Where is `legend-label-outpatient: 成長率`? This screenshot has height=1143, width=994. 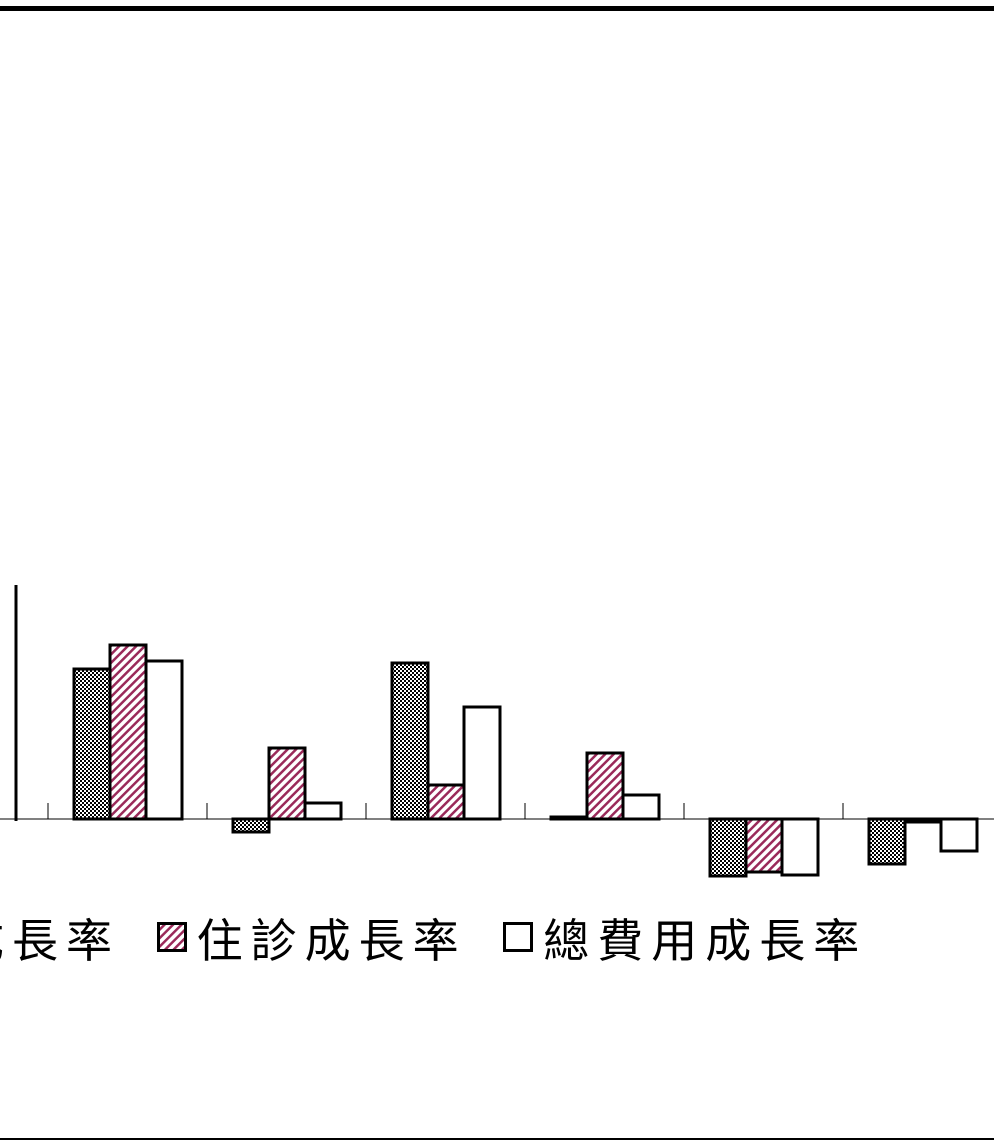
legend-label-outpatient: 成長率 is located at coordinates (60, 941).